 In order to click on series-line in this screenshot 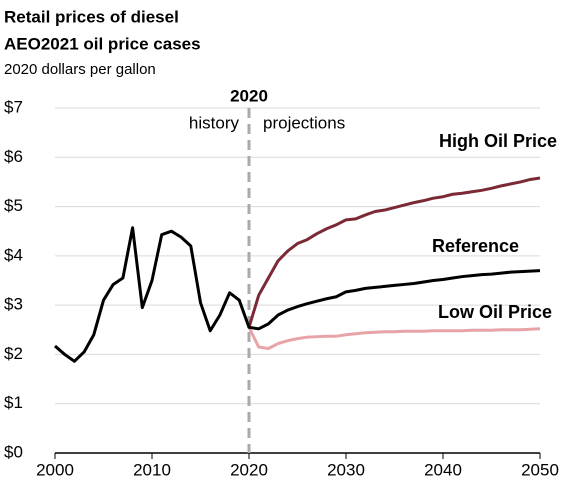, I will do `click(394, 338)`.